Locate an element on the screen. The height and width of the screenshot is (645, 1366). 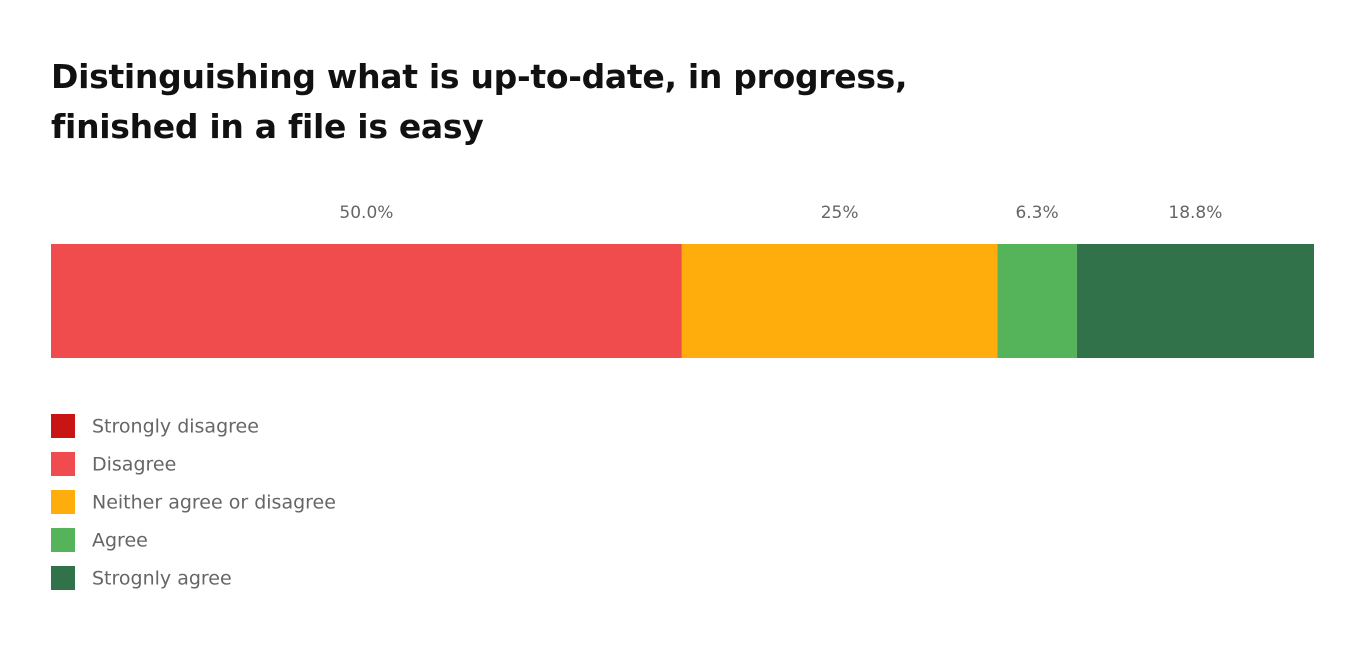
value-label: 25% is located at coordinates (840, 213).